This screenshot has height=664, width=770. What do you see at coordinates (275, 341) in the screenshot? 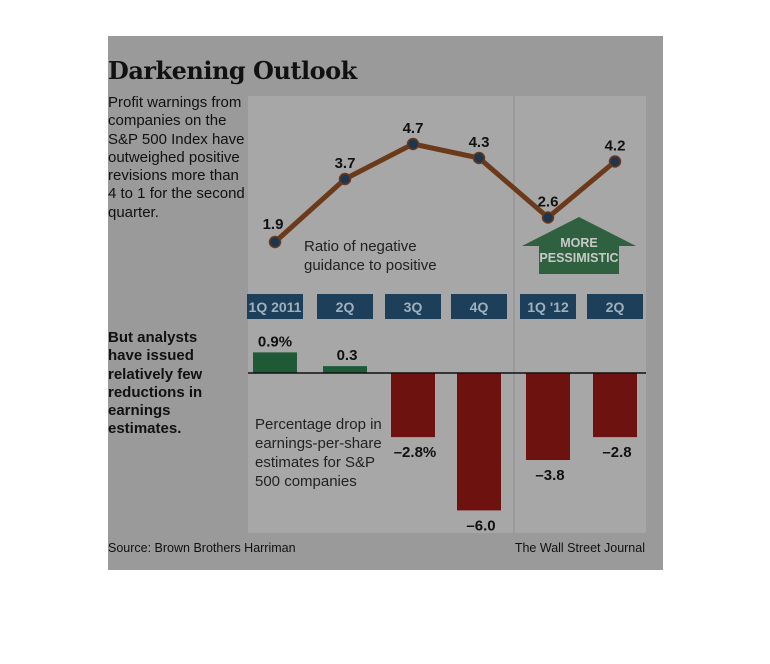
I see `bar-value-label-1: 0.9%` at bounding box center [275, 341].